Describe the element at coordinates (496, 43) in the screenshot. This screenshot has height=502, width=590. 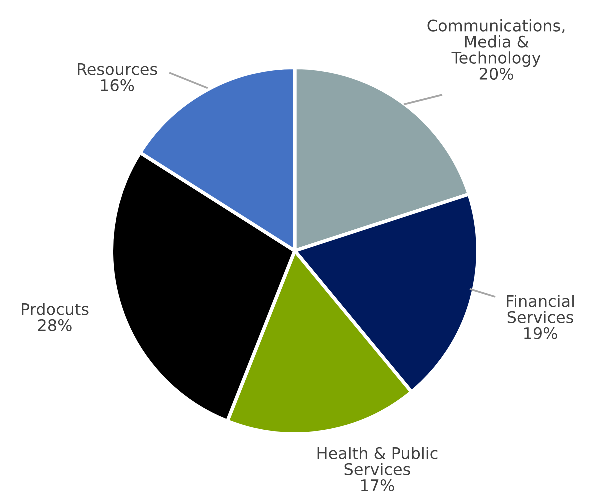
I see `slice-label: Communications, Media & Technology` at that location.